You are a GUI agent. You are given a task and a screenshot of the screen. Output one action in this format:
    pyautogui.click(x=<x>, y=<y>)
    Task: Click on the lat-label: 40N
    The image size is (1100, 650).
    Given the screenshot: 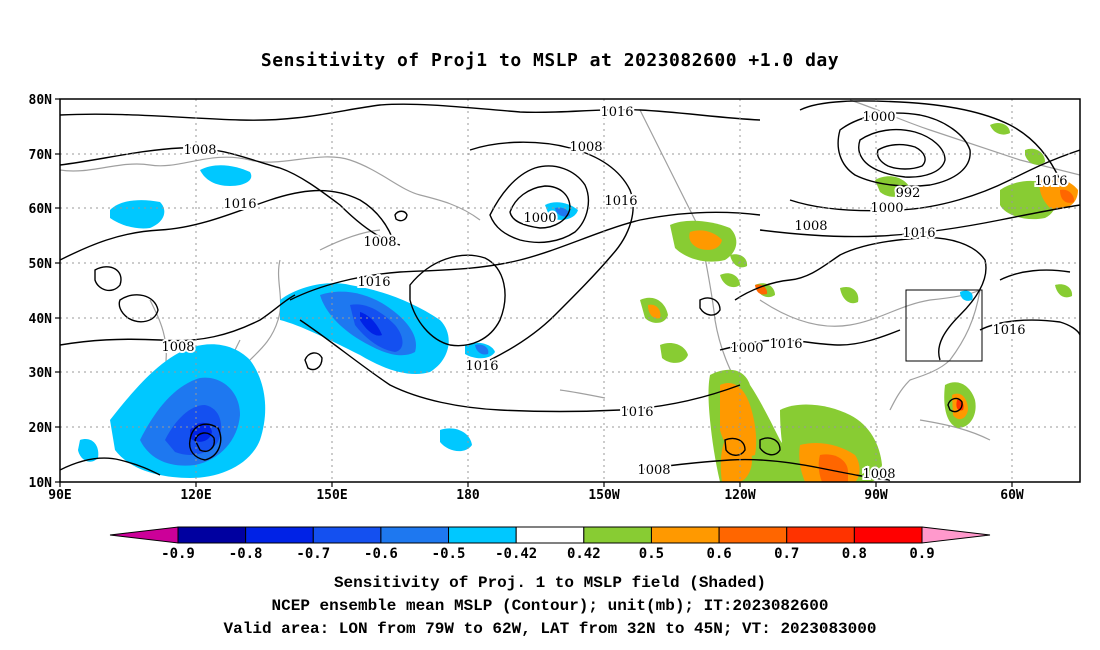 What is the action you would take?
    pyautogui.click(x=41, y=319)
    